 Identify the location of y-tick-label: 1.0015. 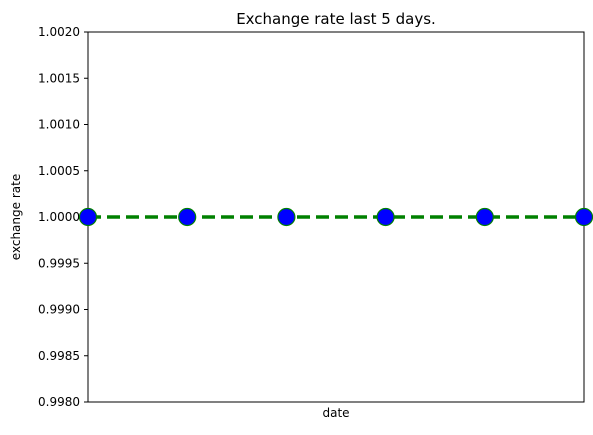
(59, 78).